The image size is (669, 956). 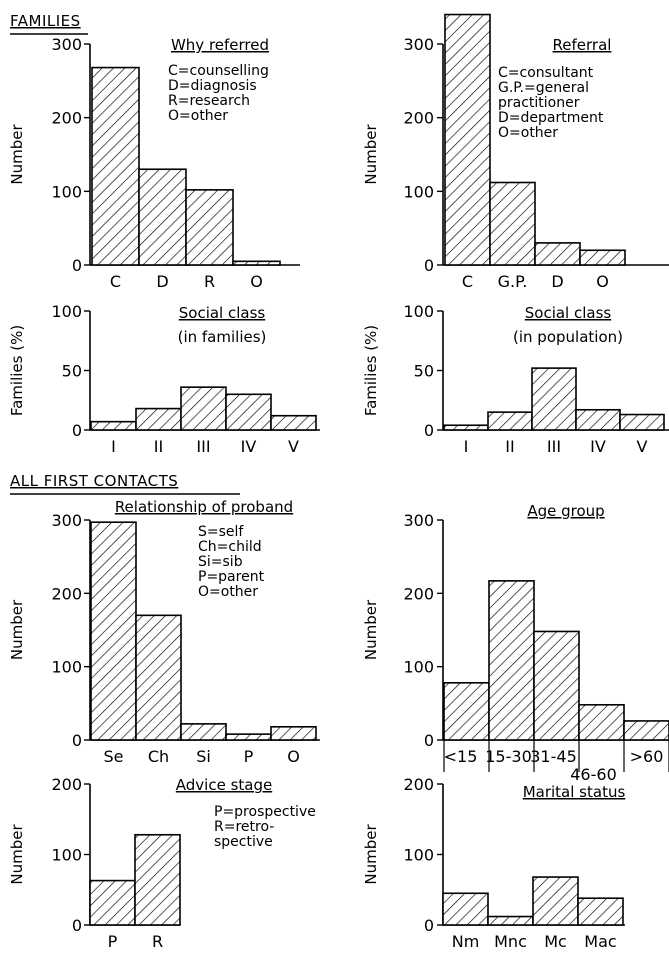 What do you see at coordinates (231, 577) in the screenshot?
I see `legend-entry: P=parent` at bounding box center [231, 577].